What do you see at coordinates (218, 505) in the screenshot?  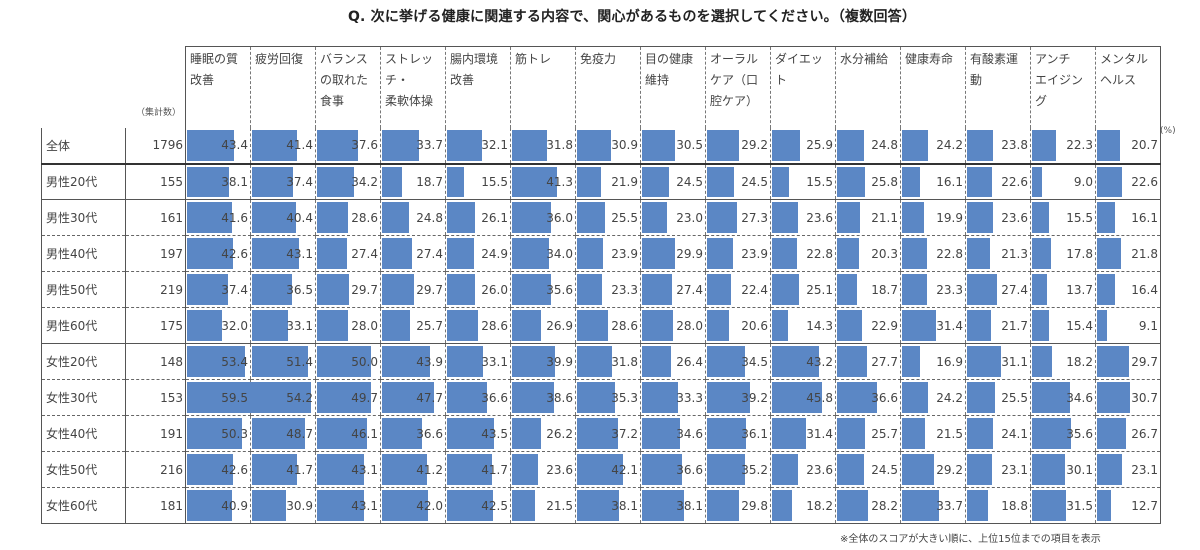 I see `value-cell: 40.9` at bounding box center [218, 505].